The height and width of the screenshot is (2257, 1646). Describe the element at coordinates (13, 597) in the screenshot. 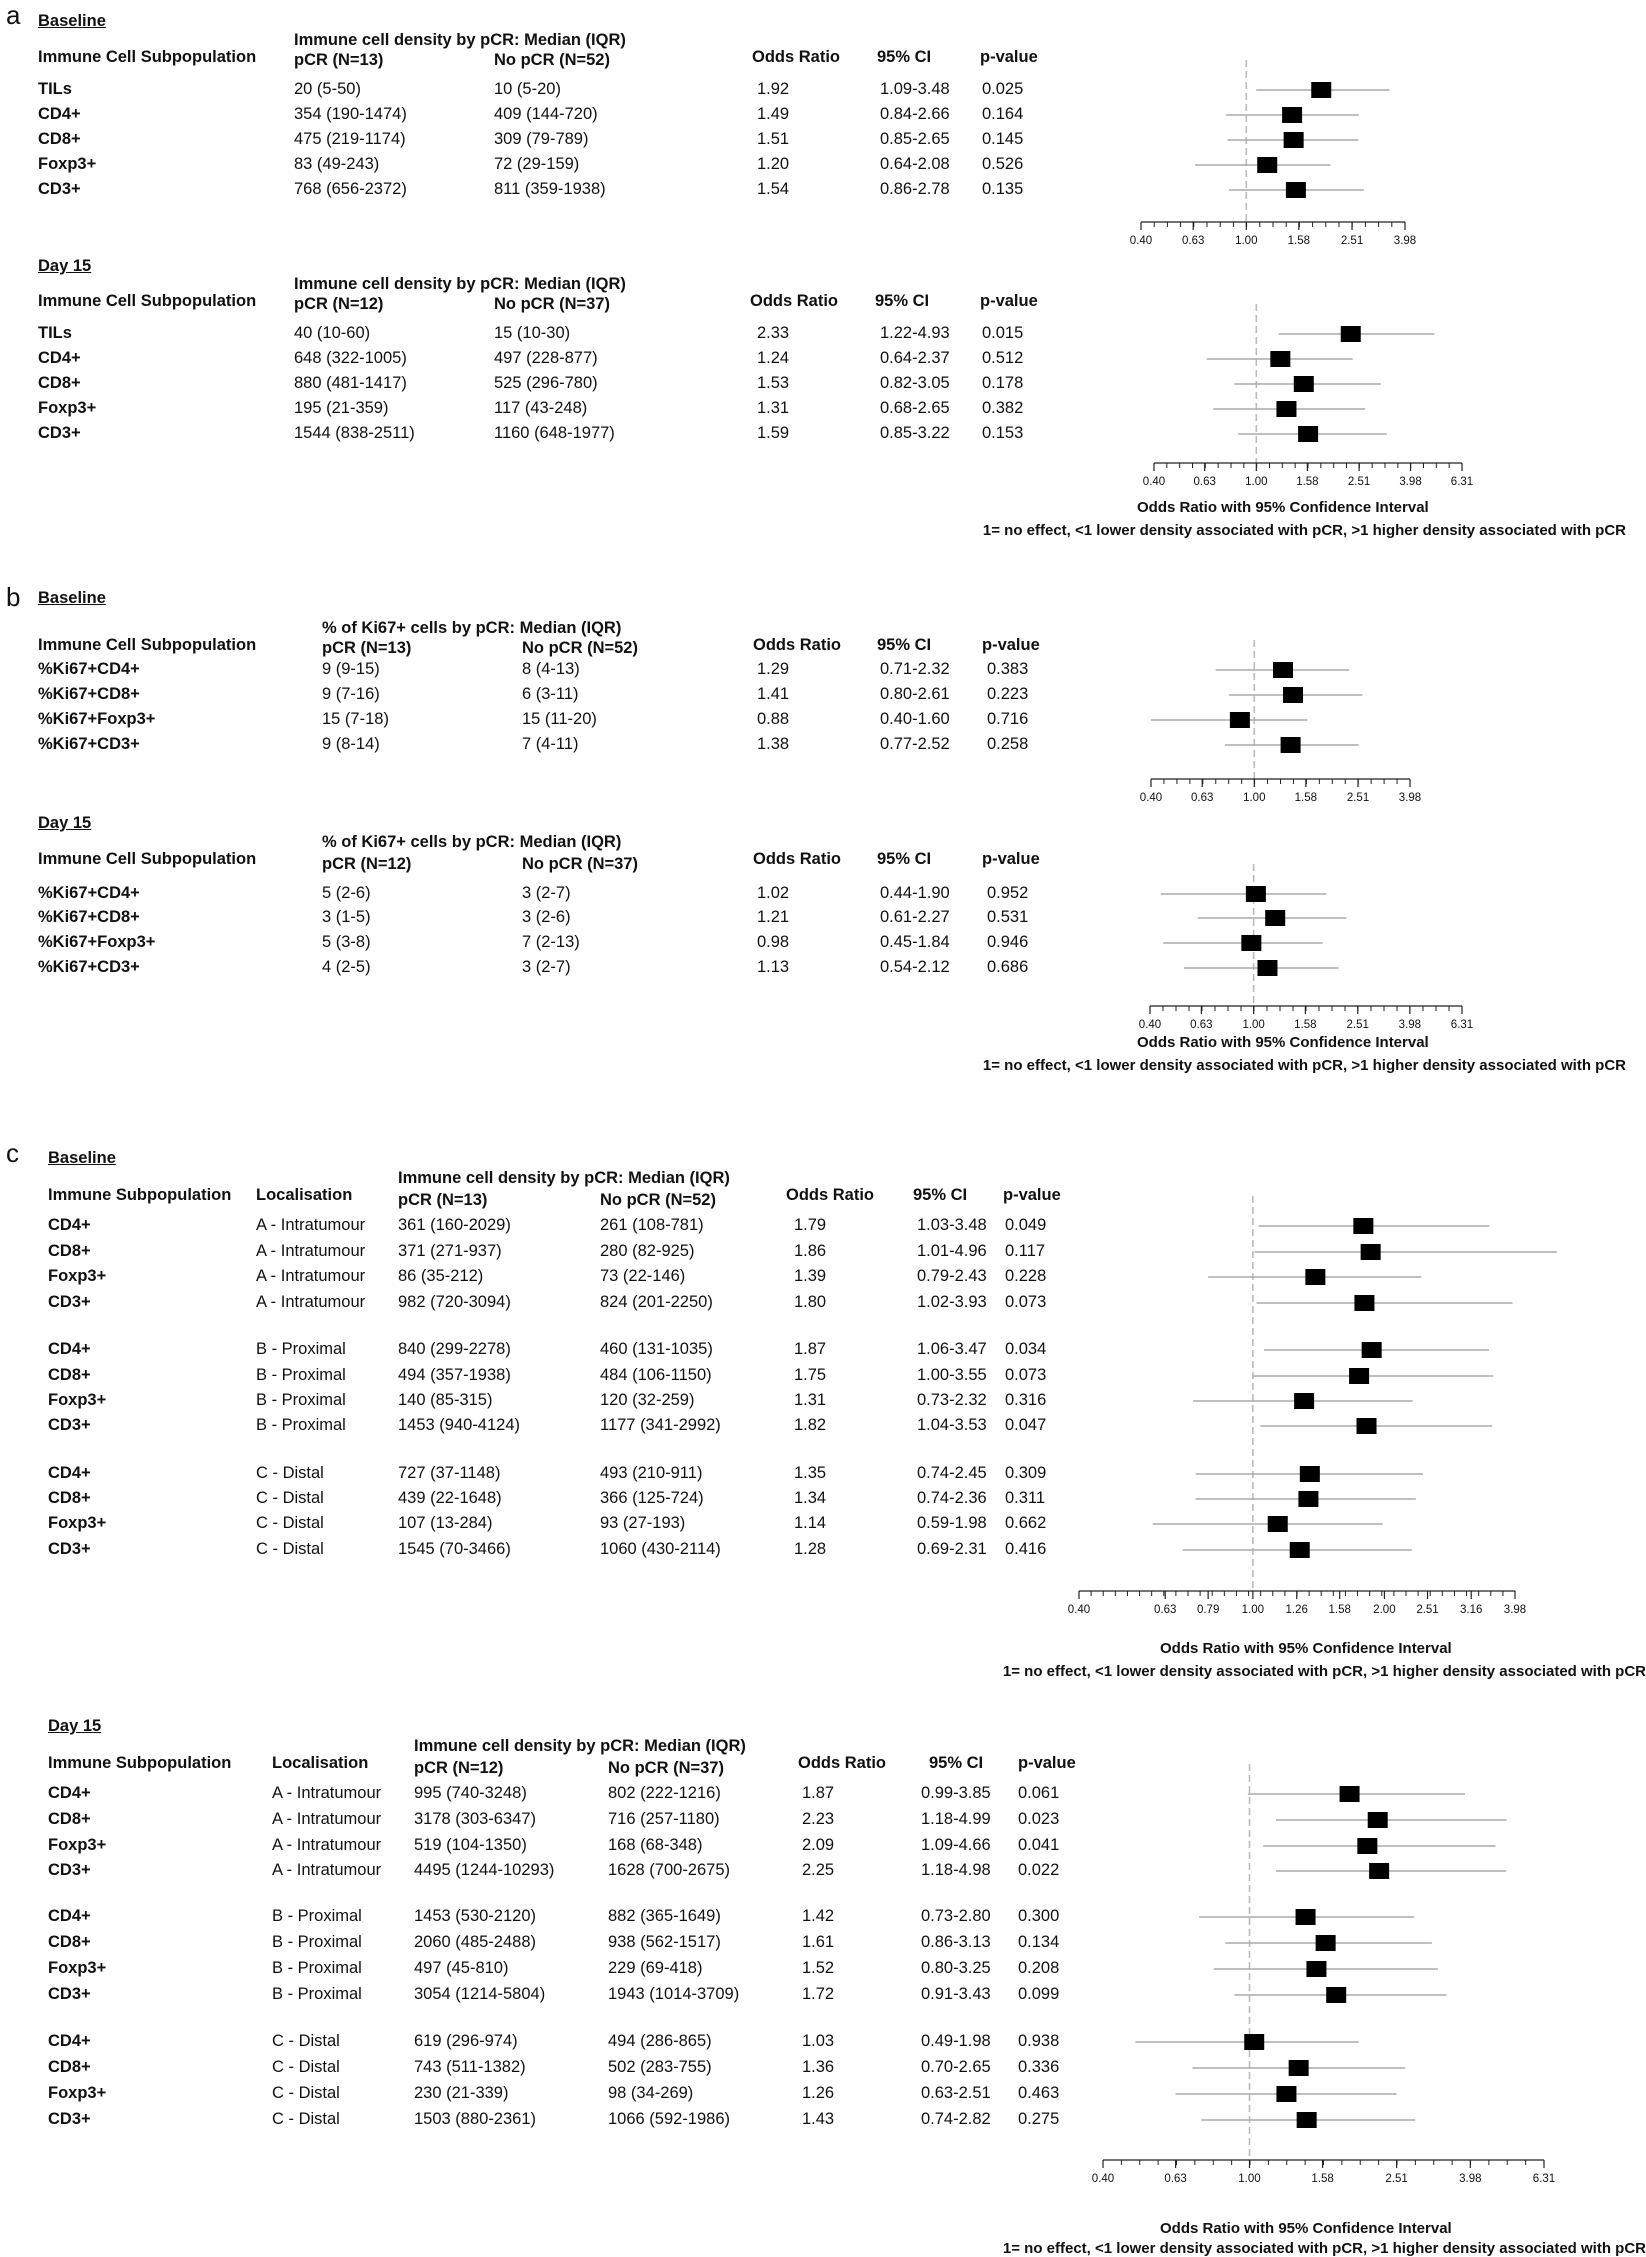

I see `panel-label-b: b` at that location.